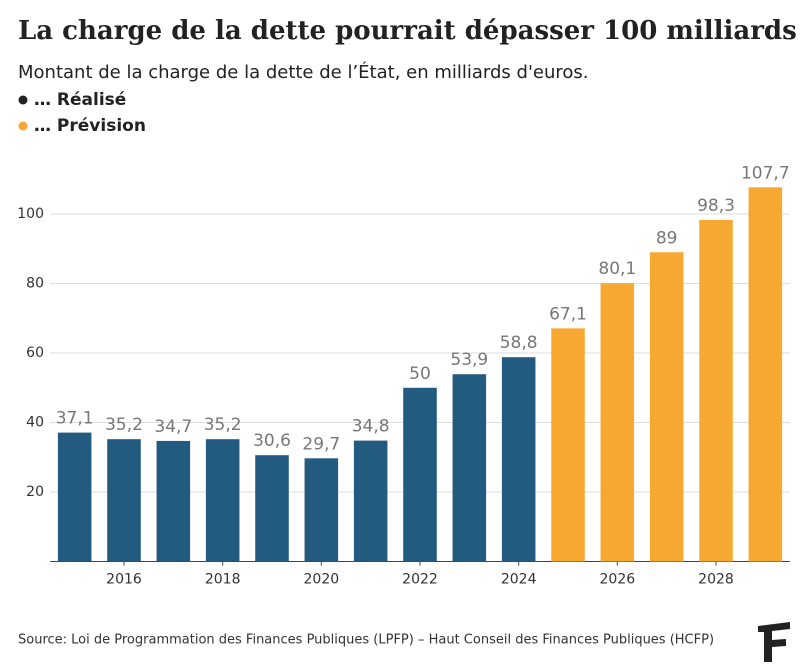 The height and width of the screenshot is (664, 800). I want to click on y-tick-label: 80, so click(35, 284).